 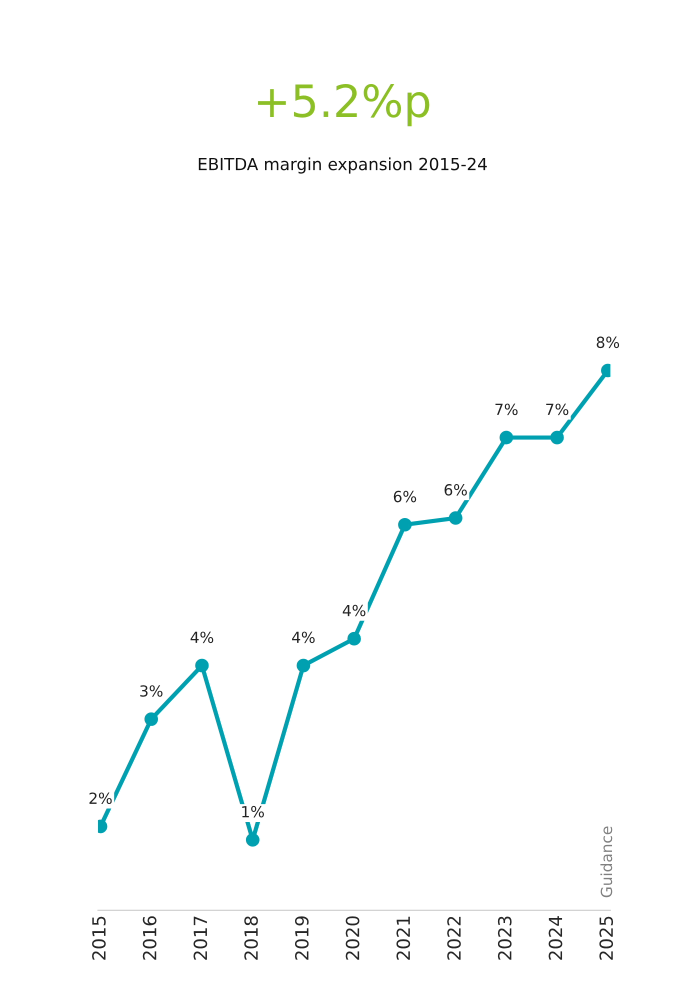 I want to click on x-tick-label: 2017, so click(x=201, y=938).